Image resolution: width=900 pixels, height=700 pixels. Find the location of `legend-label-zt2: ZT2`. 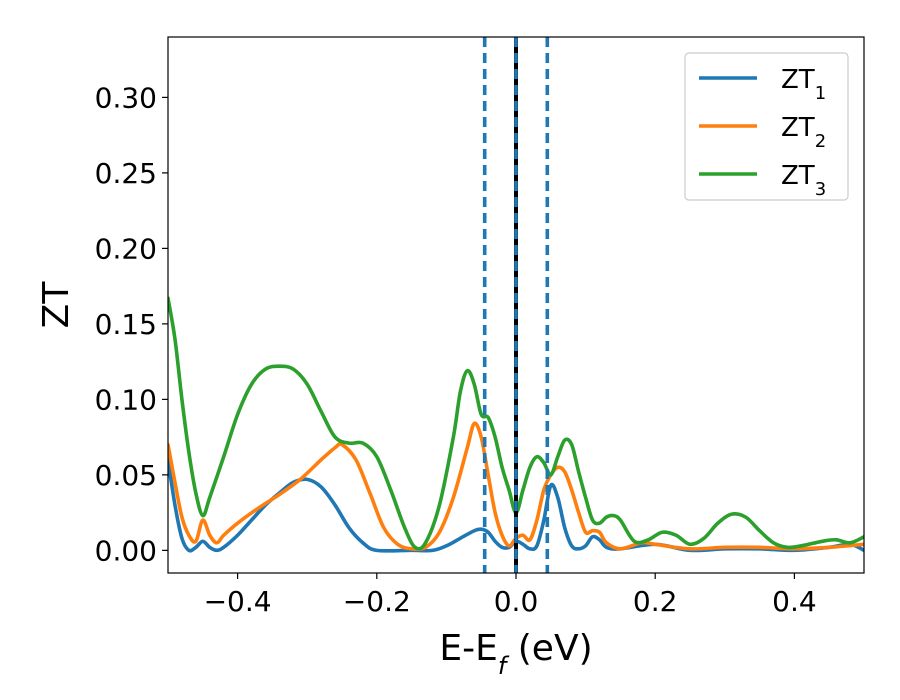

legend-label-zt2: ZT2 is located at coordinates (803, 132).